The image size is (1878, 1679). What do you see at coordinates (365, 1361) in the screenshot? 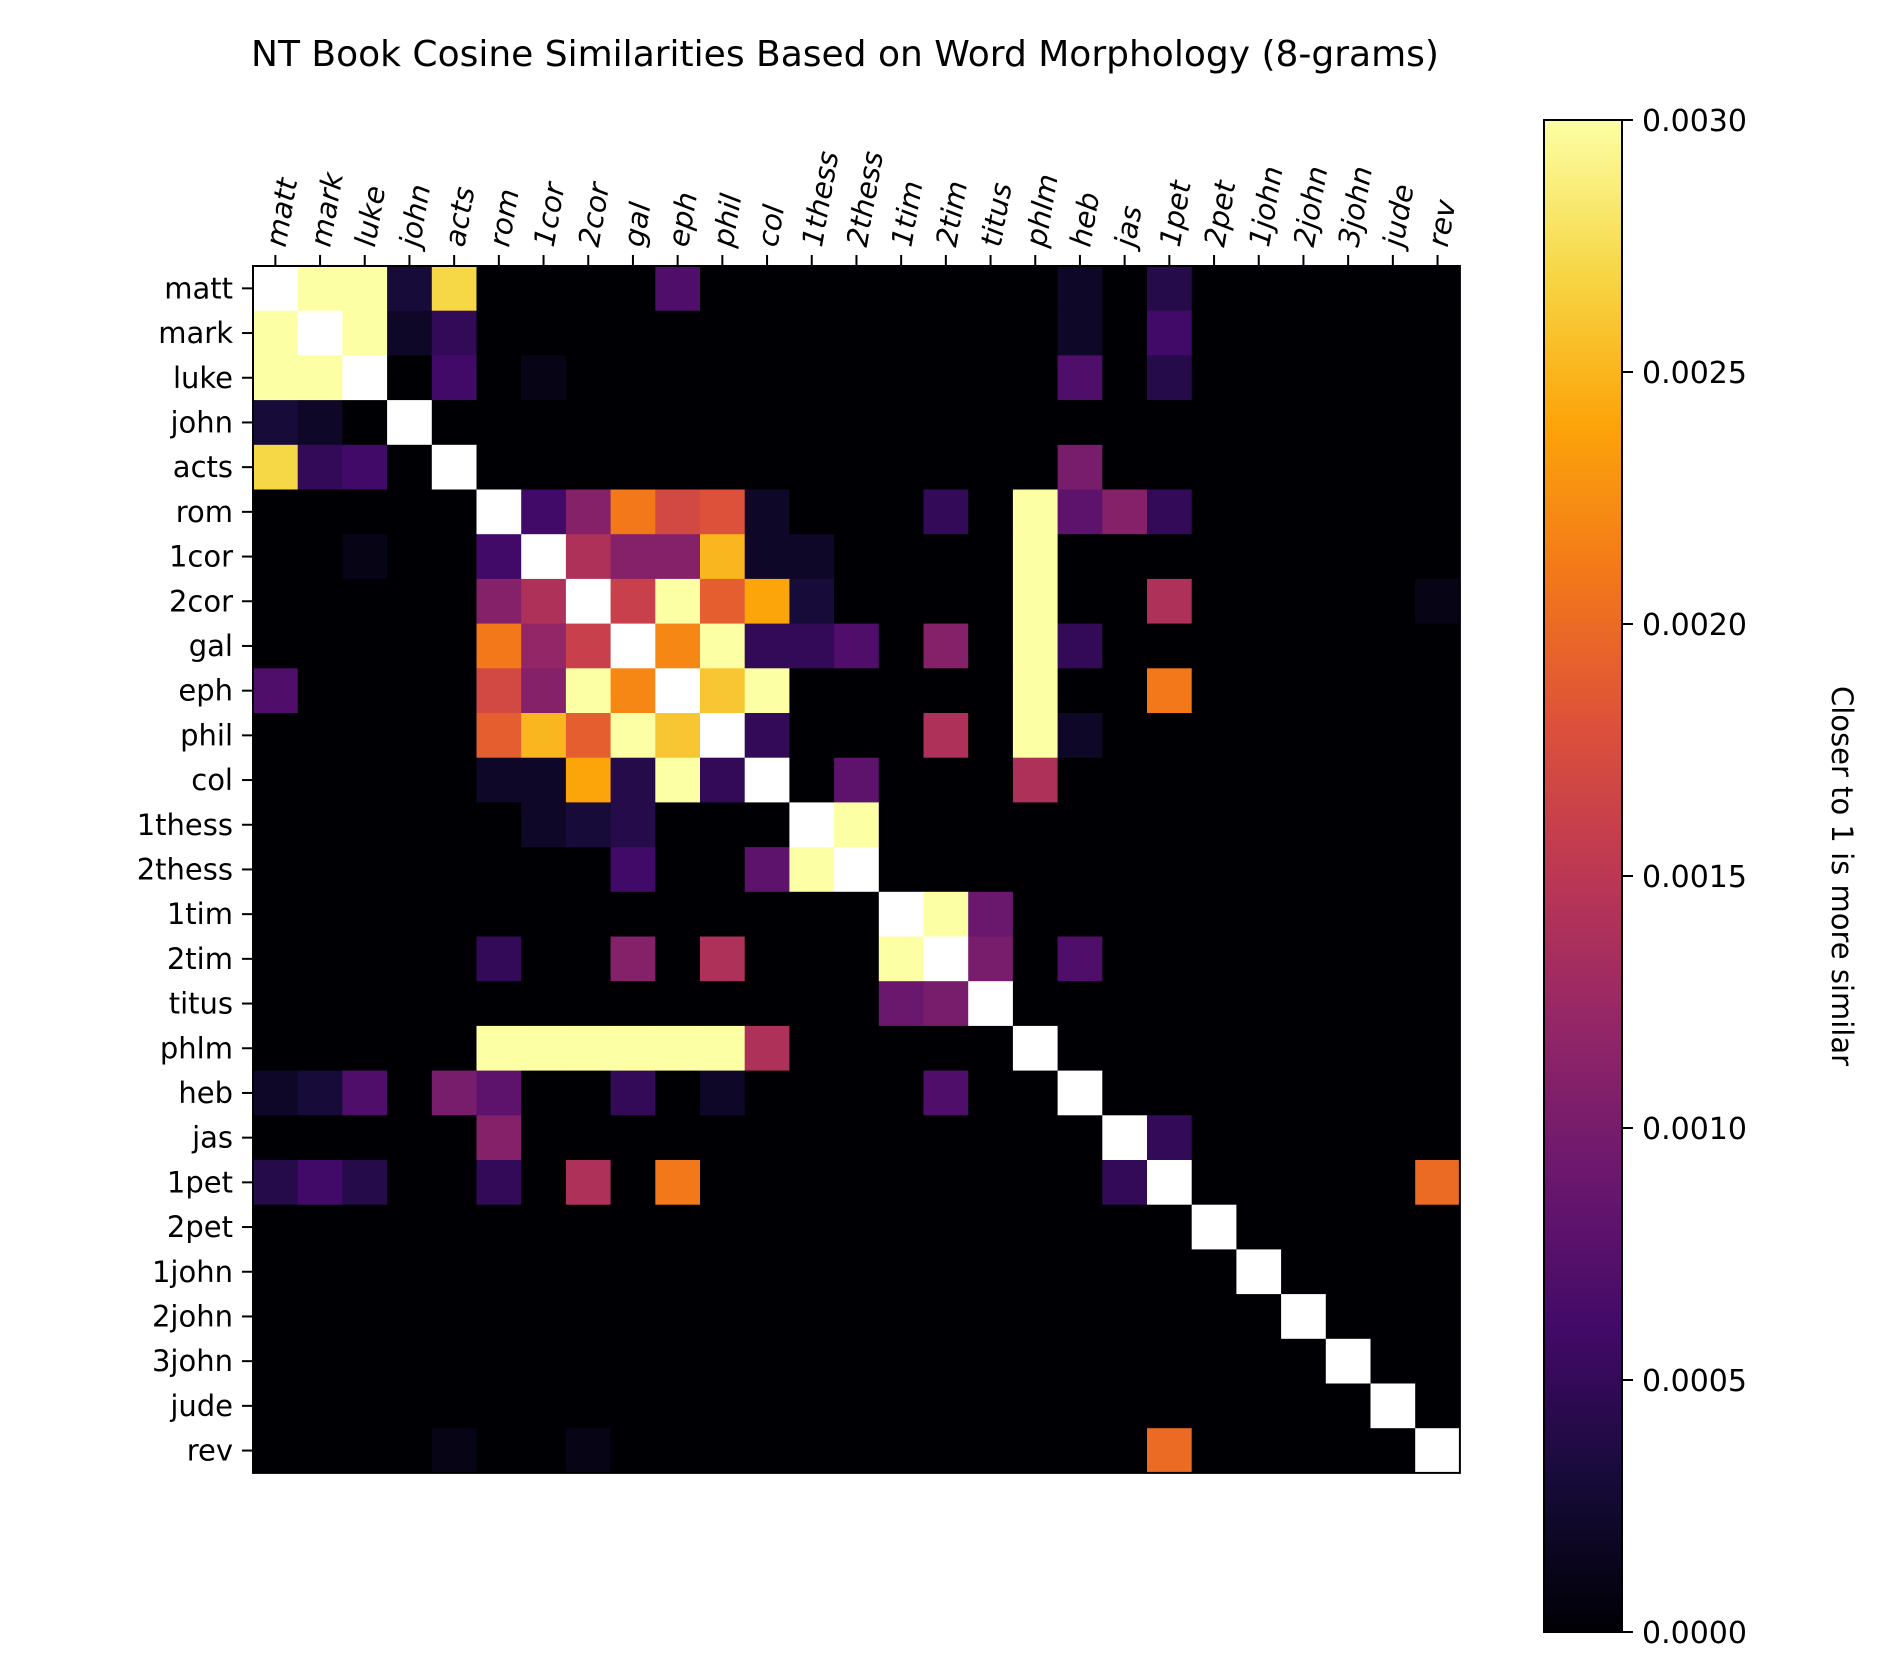
I see `heatmap-cell-3john-luke` at bounding box center [365, 1361].